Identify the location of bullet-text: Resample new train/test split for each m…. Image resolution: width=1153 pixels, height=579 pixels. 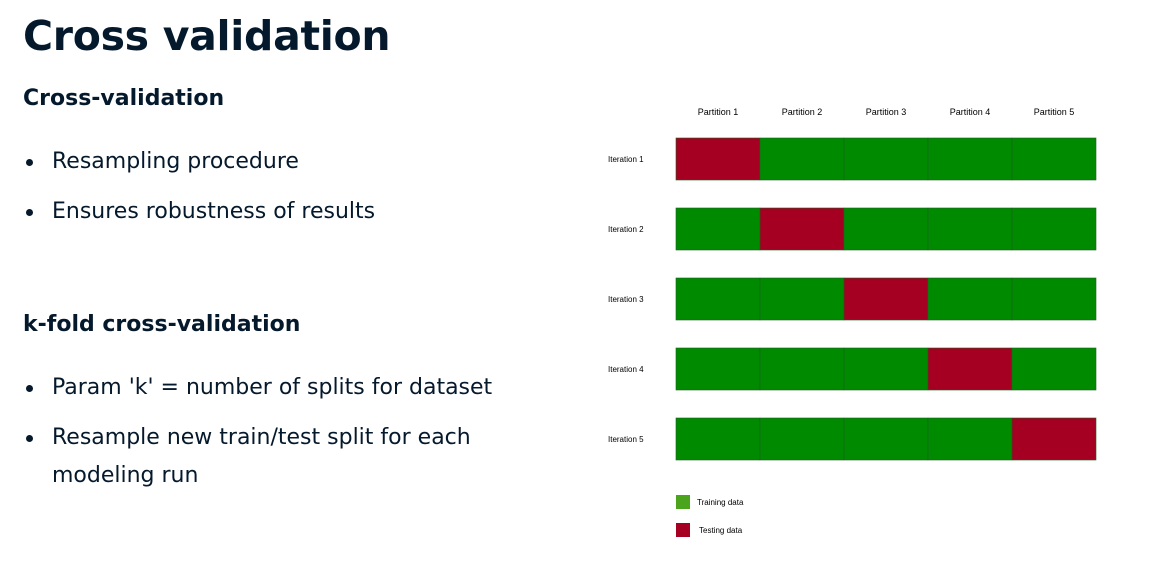
(261, 456).